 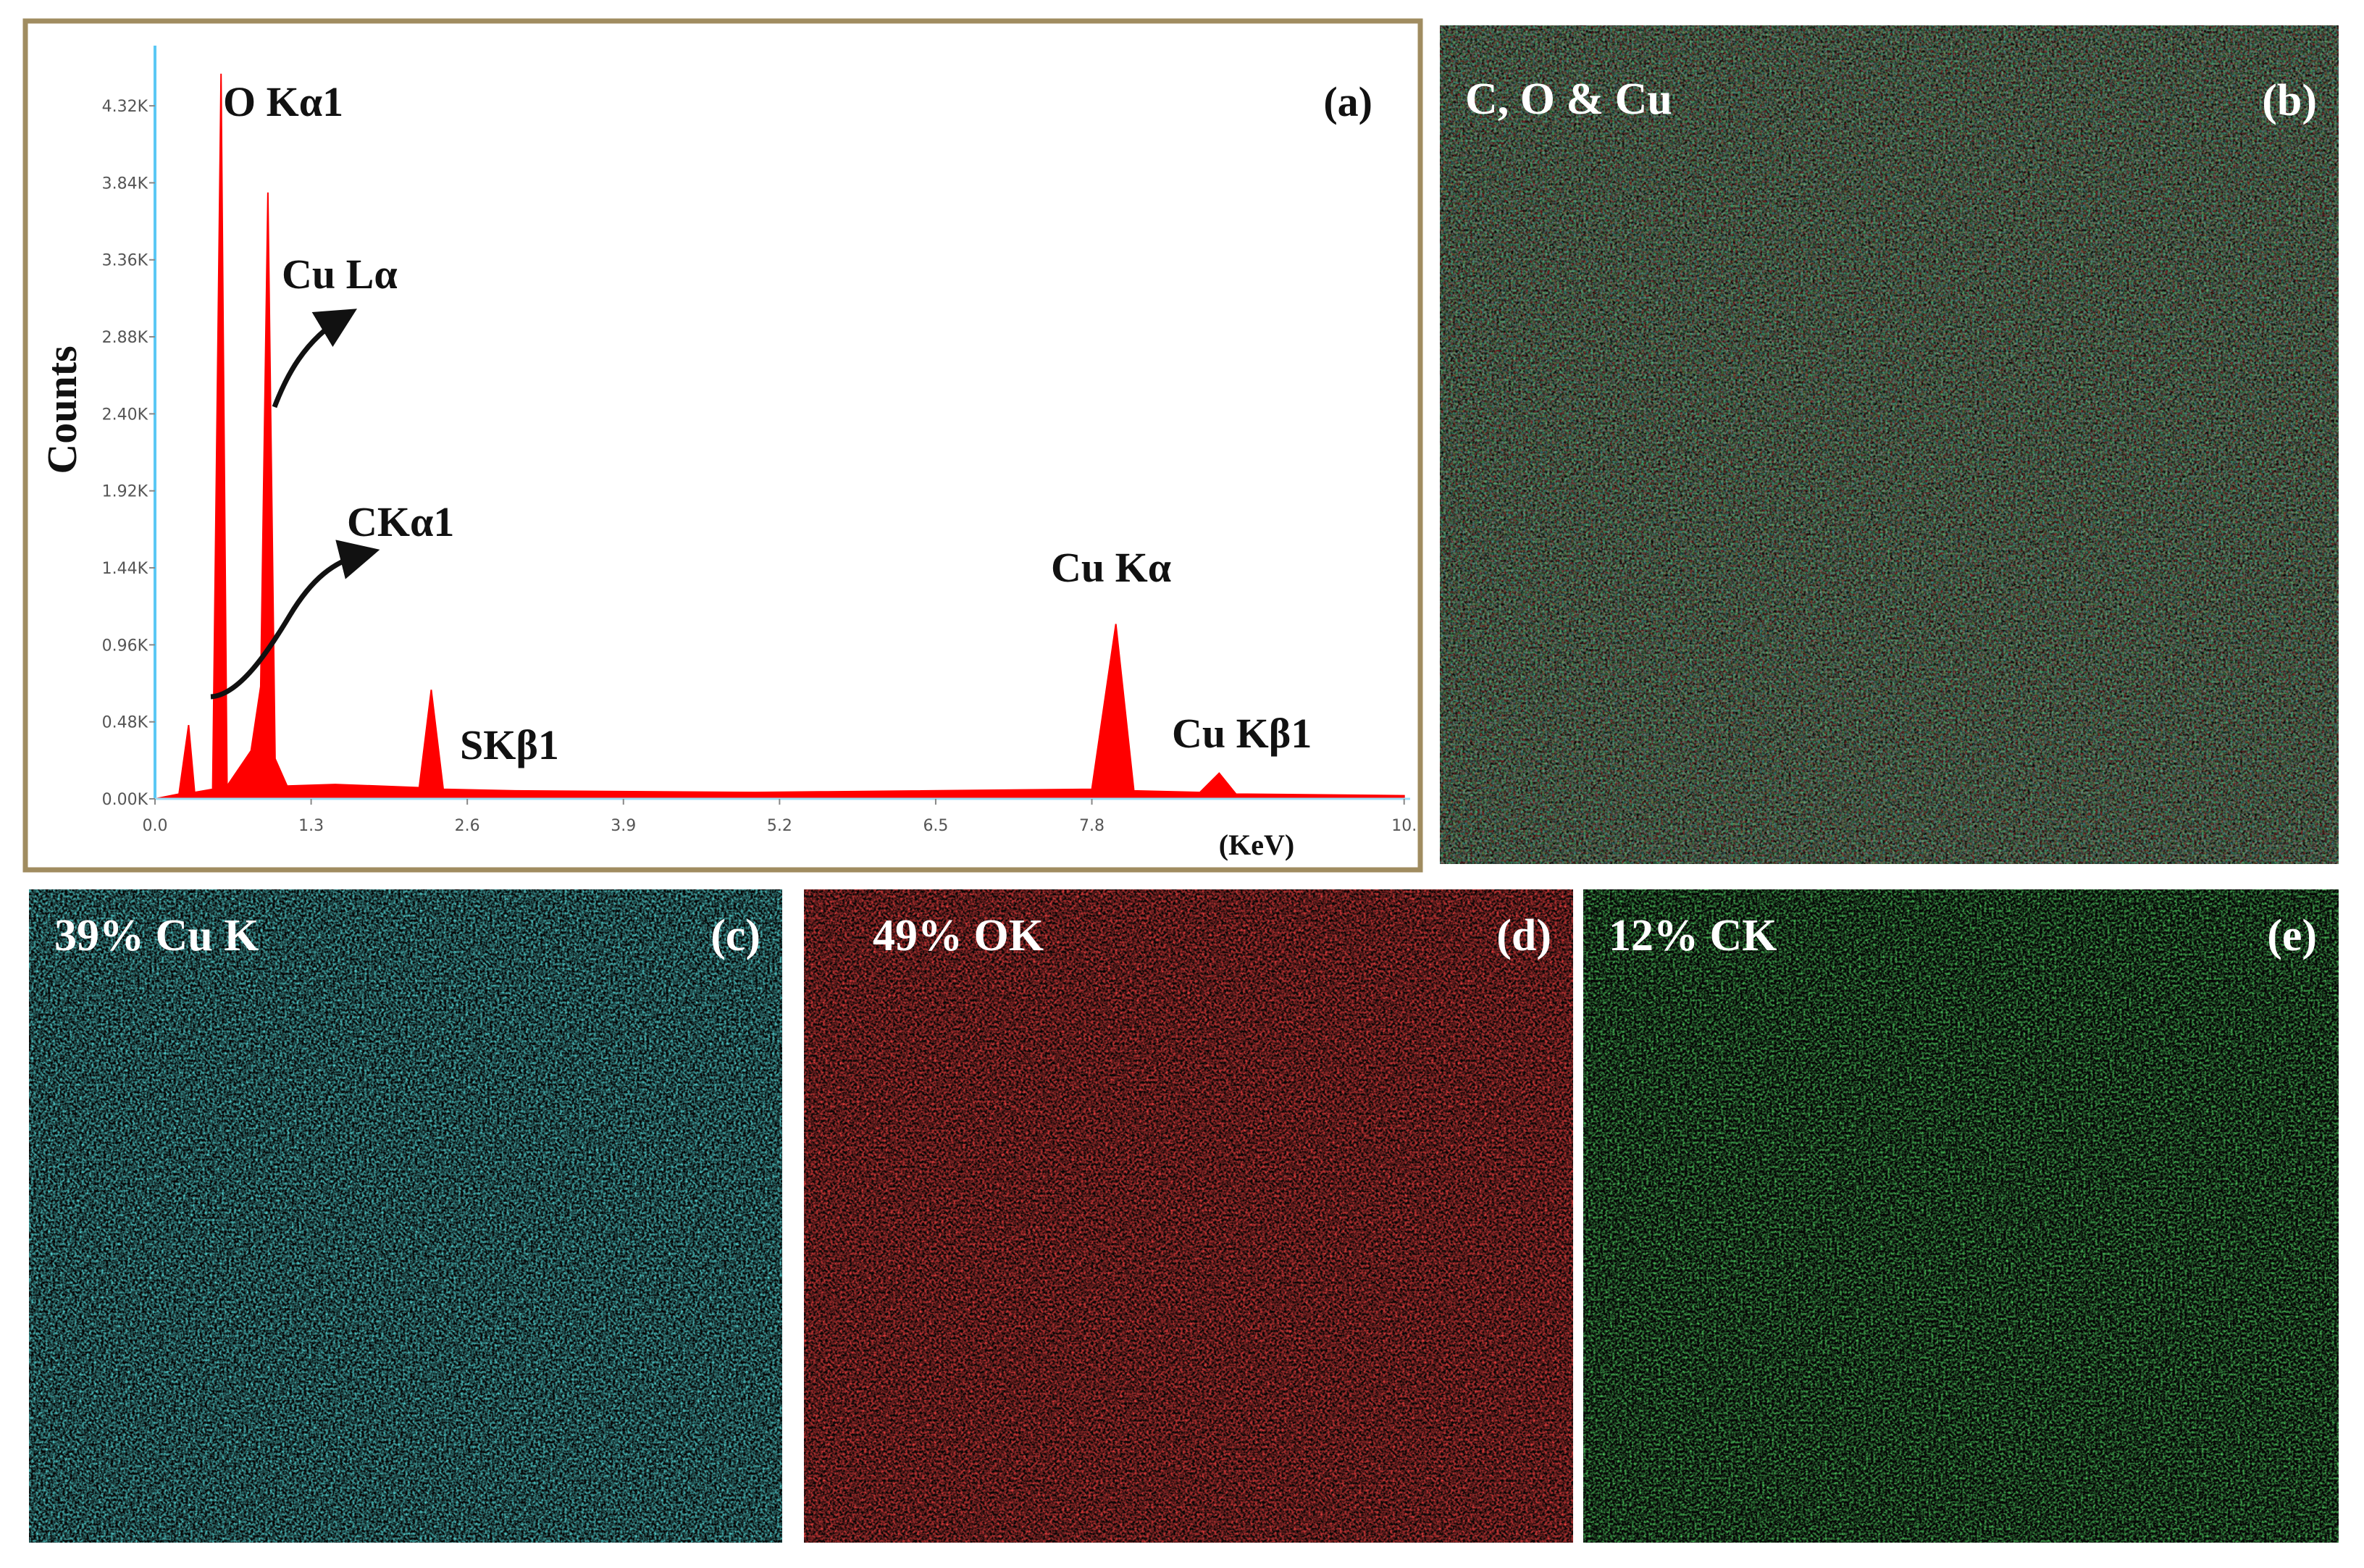 I want to click on y-tick-label: 2.40K, so click(x=125, y=415).